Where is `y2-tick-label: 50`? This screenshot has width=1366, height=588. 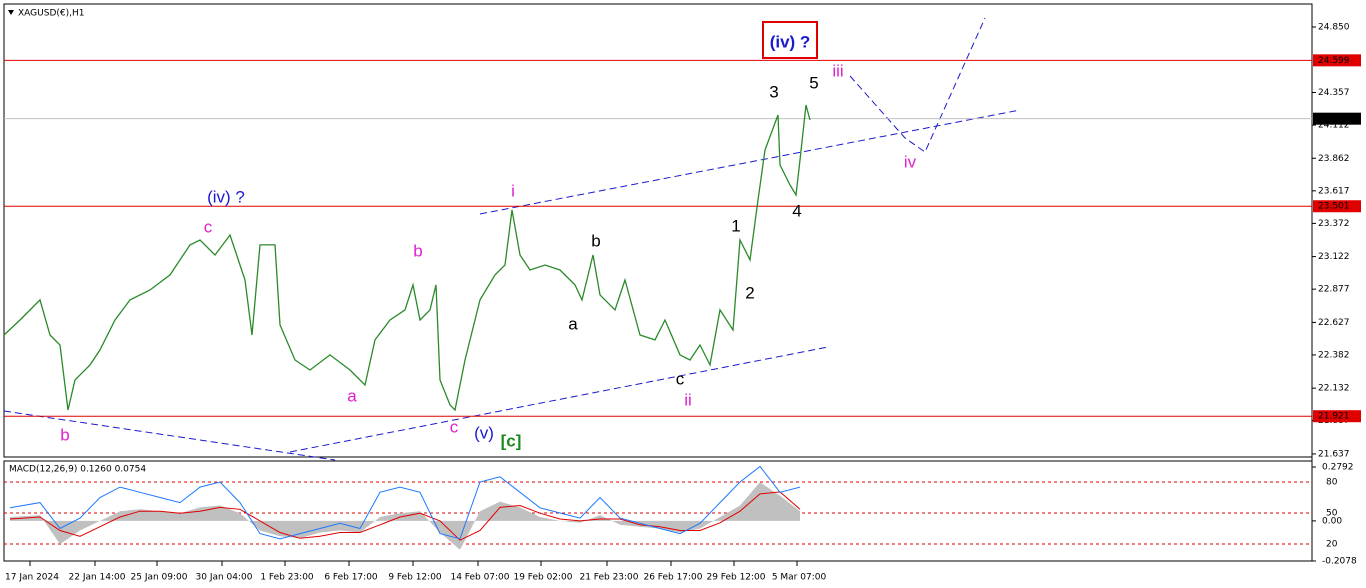 y2-tick-label: 50 is located at coordinates (1332, 513).